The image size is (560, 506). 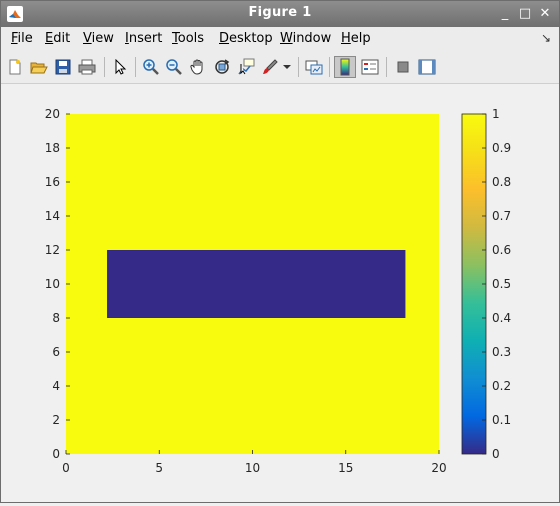 What do you see at coordinates (496, 114) in the screenshot?
I see `colorbar-tick-label: 1` at bounding box center [496, 114].